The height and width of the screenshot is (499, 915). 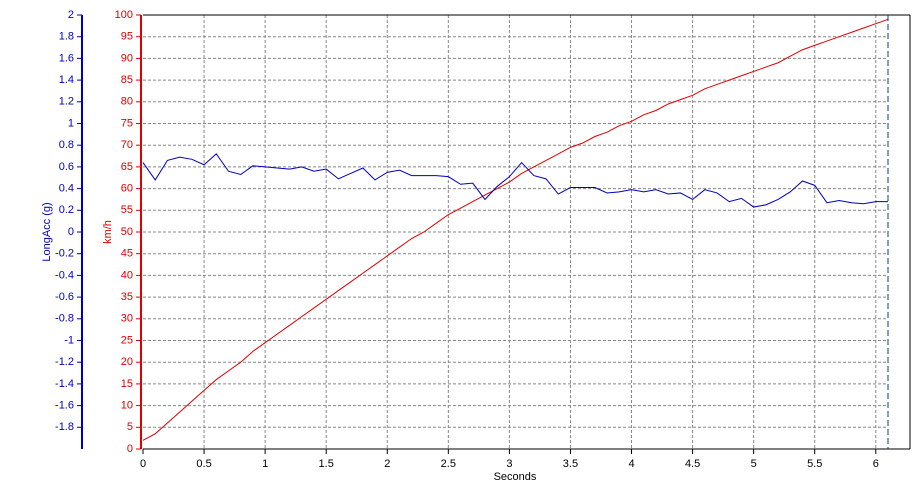 What do you see at coordinates (64, 319) in the screenshot?
I see `y2-tick-label: -0.8` at bounding box center [64, 319].